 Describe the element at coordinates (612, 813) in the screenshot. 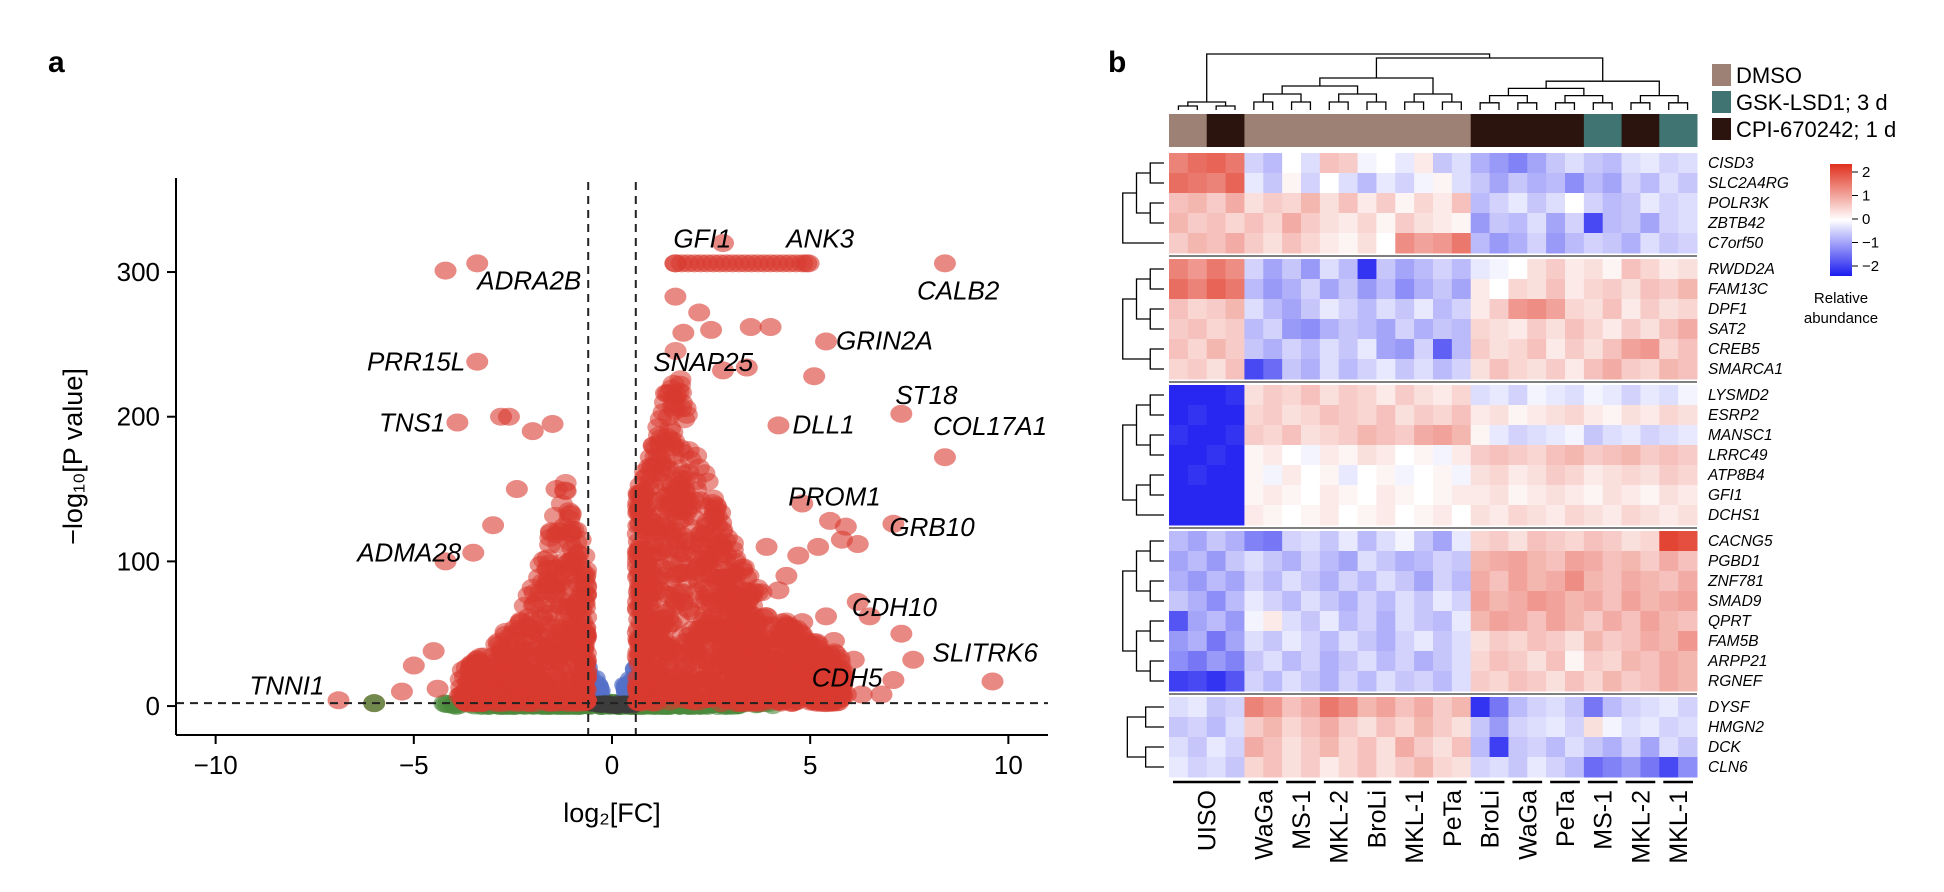

I see `x-axis-title: log₂[FC]` at that location.